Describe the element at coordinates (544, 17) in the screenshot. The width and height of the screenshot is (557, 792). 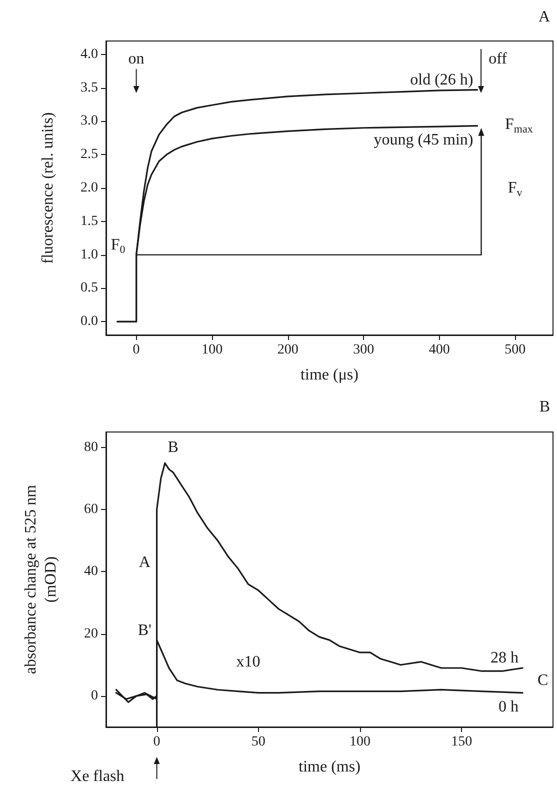
I see `chart-title: A` at that location.